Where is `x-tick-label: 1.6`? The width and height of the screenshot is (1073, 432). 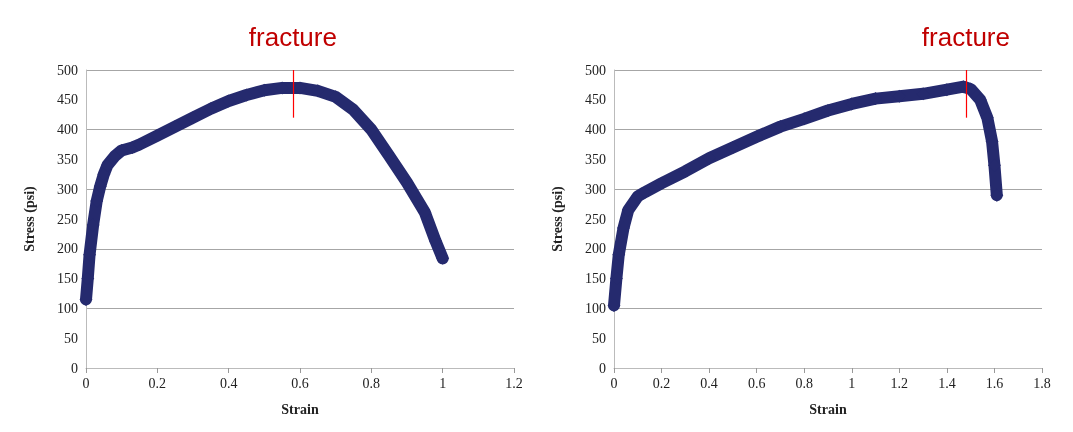
x-tick-label: 1.6 is located at coordinates (994, 383).